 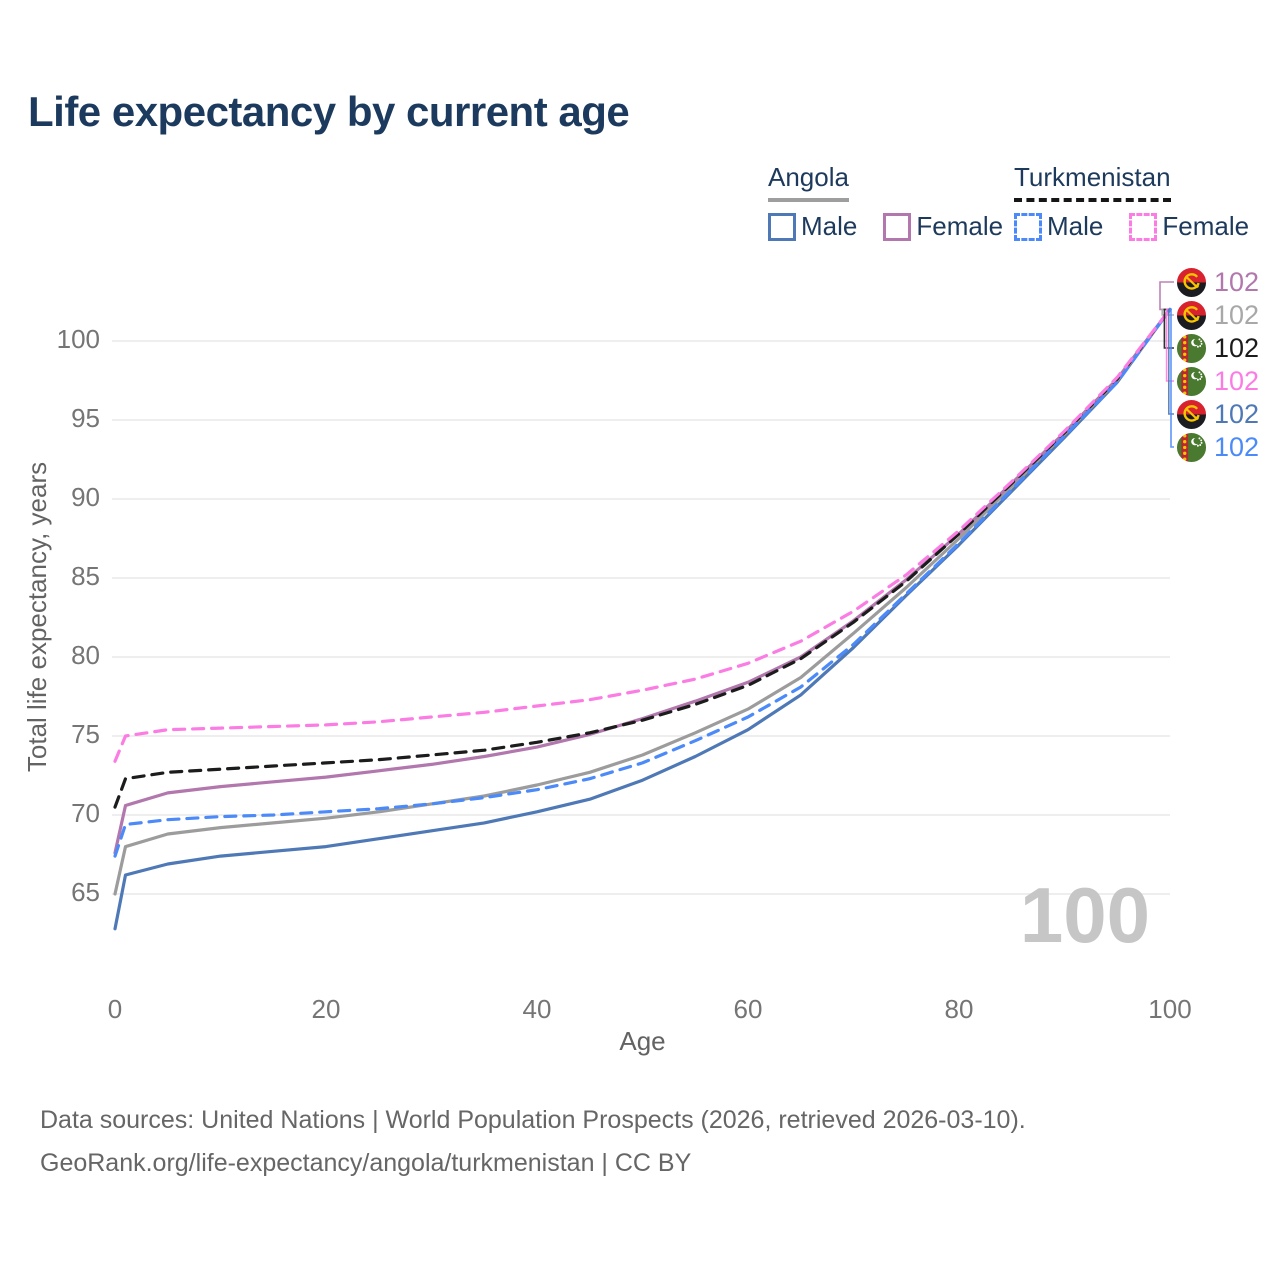 What do you see at coordinates (326, 1009) in the screenshot?
I see `x-tick-label-20: 20` at bounding box center [326, 1009].